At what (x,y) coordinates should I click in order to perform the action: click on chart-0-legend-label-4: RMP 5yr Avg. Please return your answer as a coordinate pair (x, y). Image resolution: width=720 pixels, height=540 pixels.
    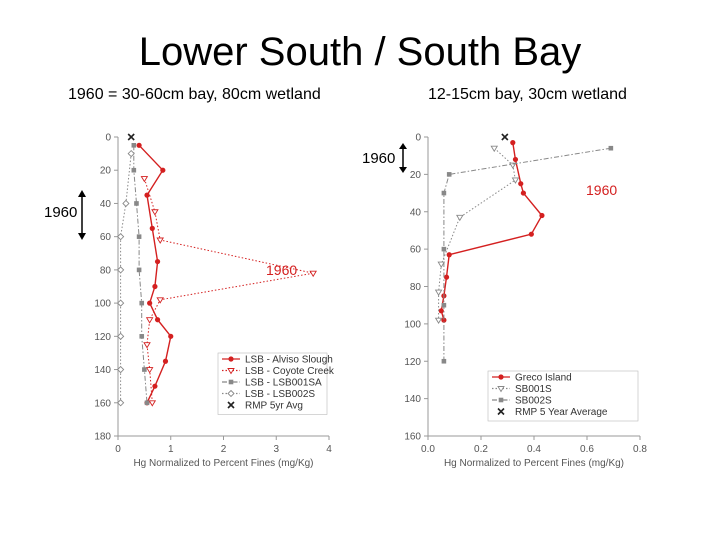
    Looking at the image, I should click on (274, 406).